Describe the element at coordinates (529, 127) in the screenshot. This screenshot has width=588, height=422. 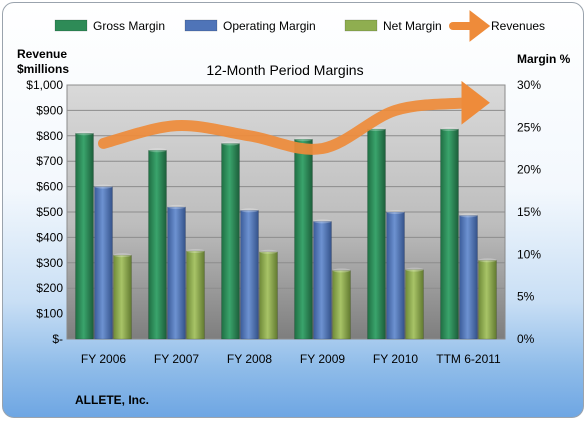
I see `right-tick-label: 25%` at that location.